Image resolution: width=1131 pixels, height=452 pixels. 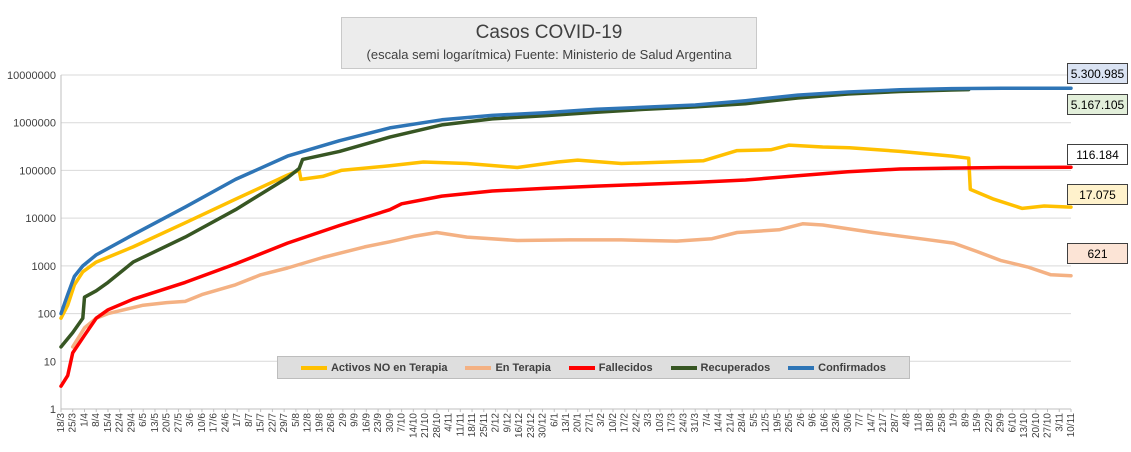 I want to click on x-tick-label: 10/3, so click(x=660, y=423).